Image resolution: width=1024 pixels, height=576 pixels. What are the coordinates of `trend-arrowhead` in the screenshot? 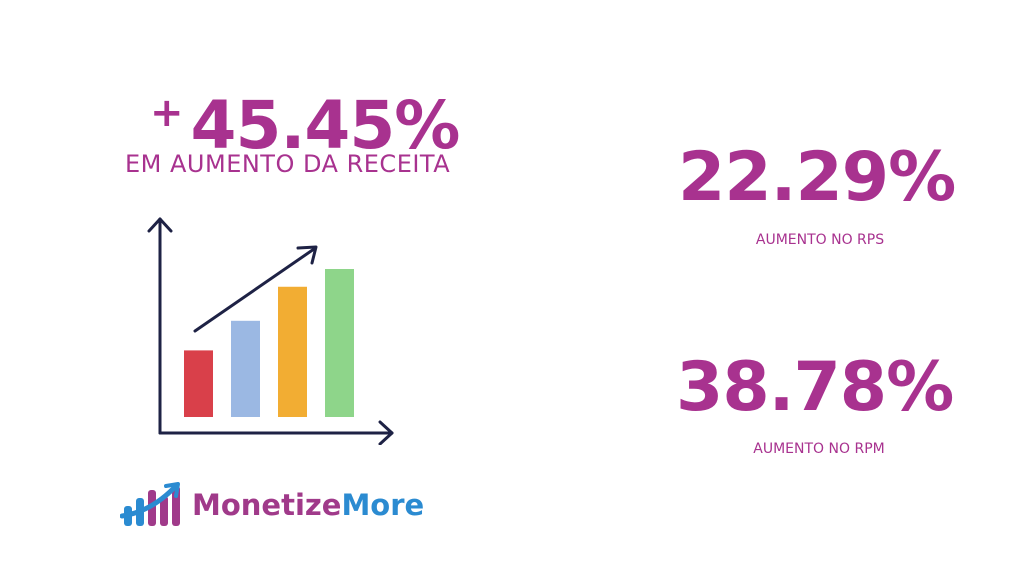 It's located at (307, 255).